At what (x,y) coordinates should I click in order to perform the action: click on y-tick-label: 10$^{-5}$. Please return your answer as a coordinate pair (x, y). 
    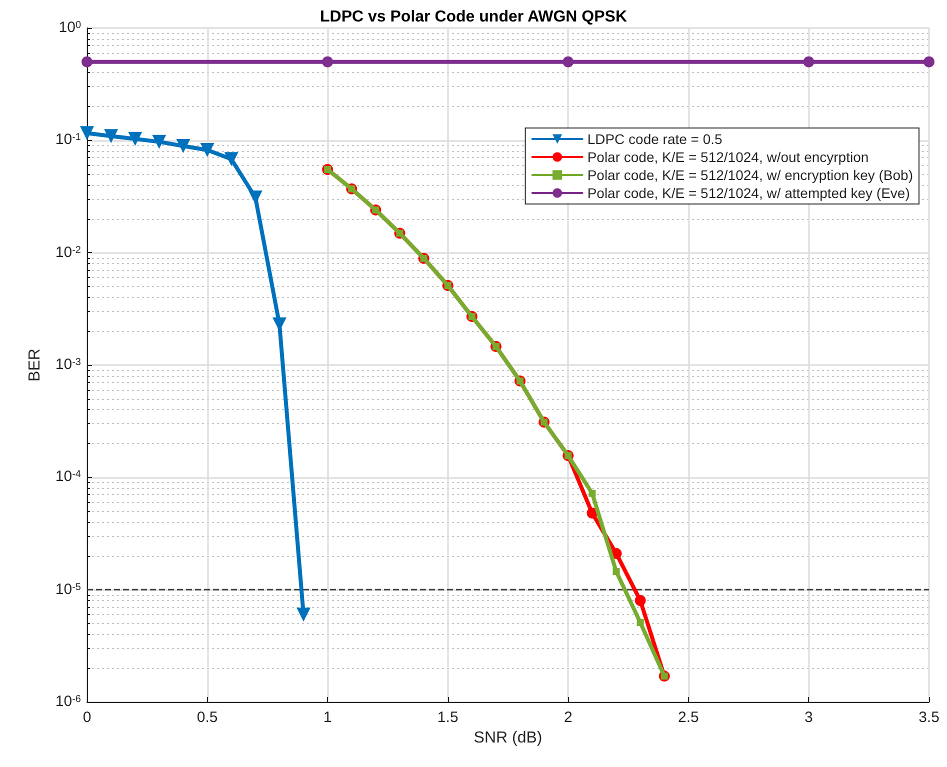
    Looking at the image, I should click on (68, 590).